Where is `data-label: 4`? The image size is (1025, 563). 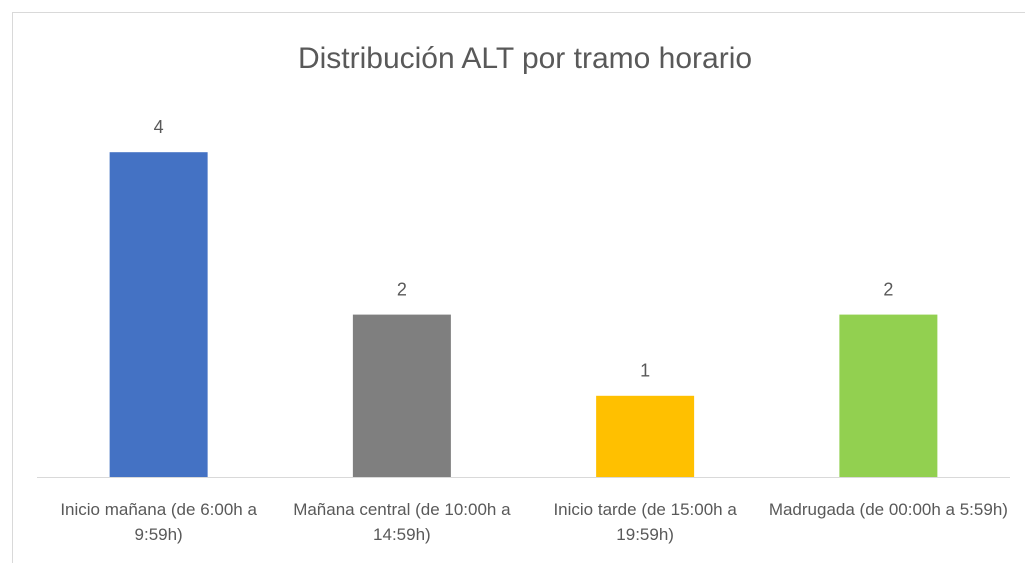
data-label: 4 is located at coordinates (159, 127).